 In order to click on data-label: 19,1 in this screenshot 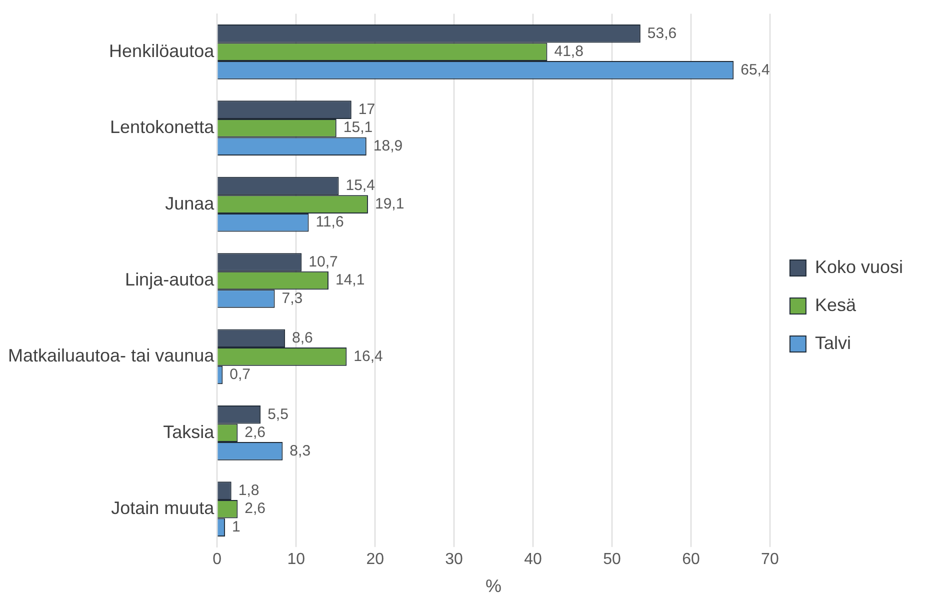, I will do `click(389, 203)`.